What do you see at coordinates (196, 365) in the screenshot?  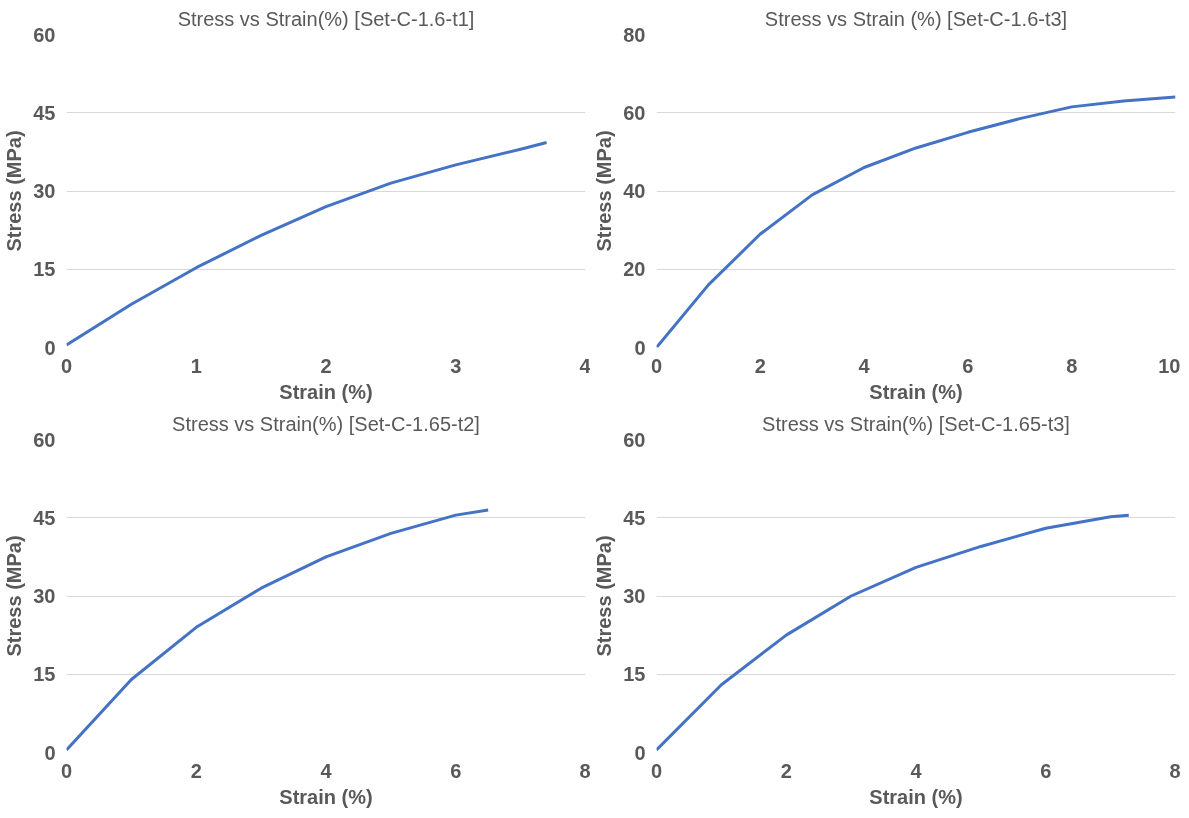 I see `x-tick-label: 1` at bounding box center [196, 365].